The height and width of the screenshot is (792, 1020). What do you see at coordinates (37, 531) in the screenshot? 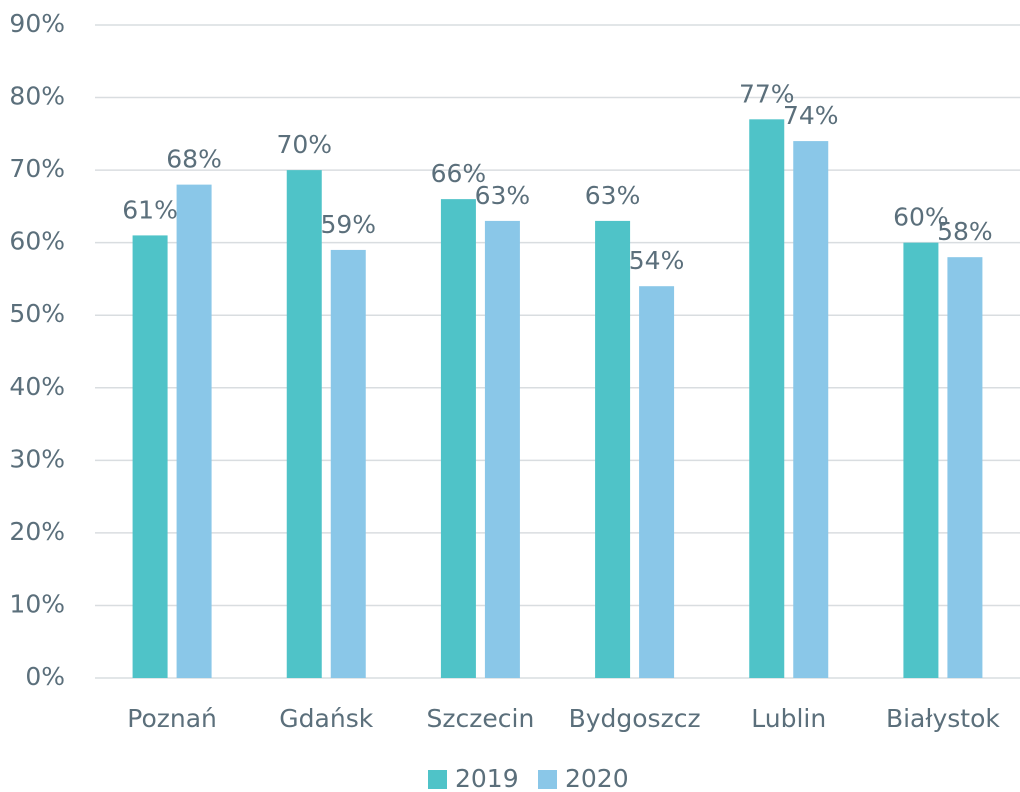
I see `y-tick-label: 20%` at bounding box center [37, 531].